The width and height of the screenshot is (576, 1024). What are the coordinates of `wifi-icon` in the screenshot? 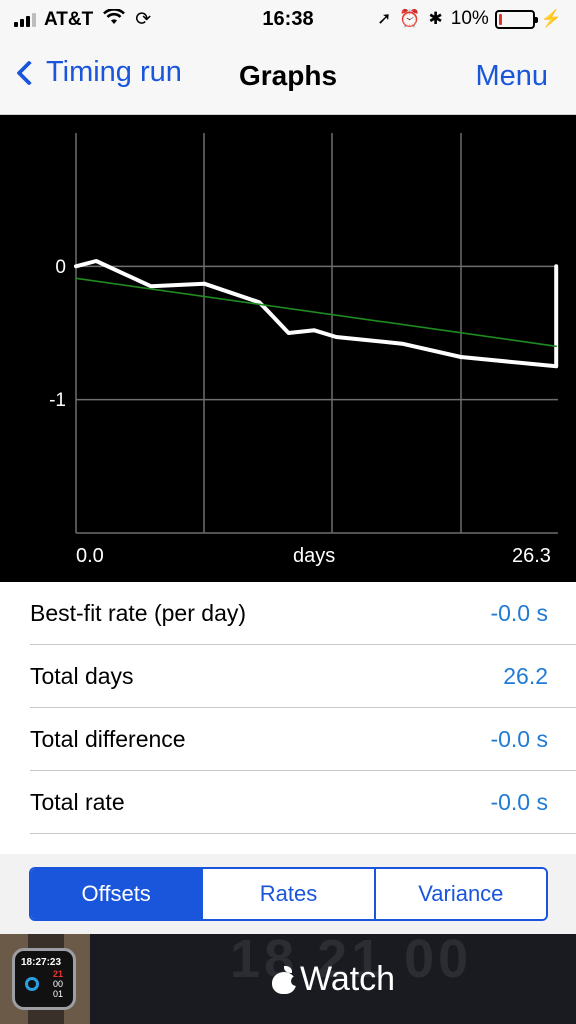 It's located at (114, 19).